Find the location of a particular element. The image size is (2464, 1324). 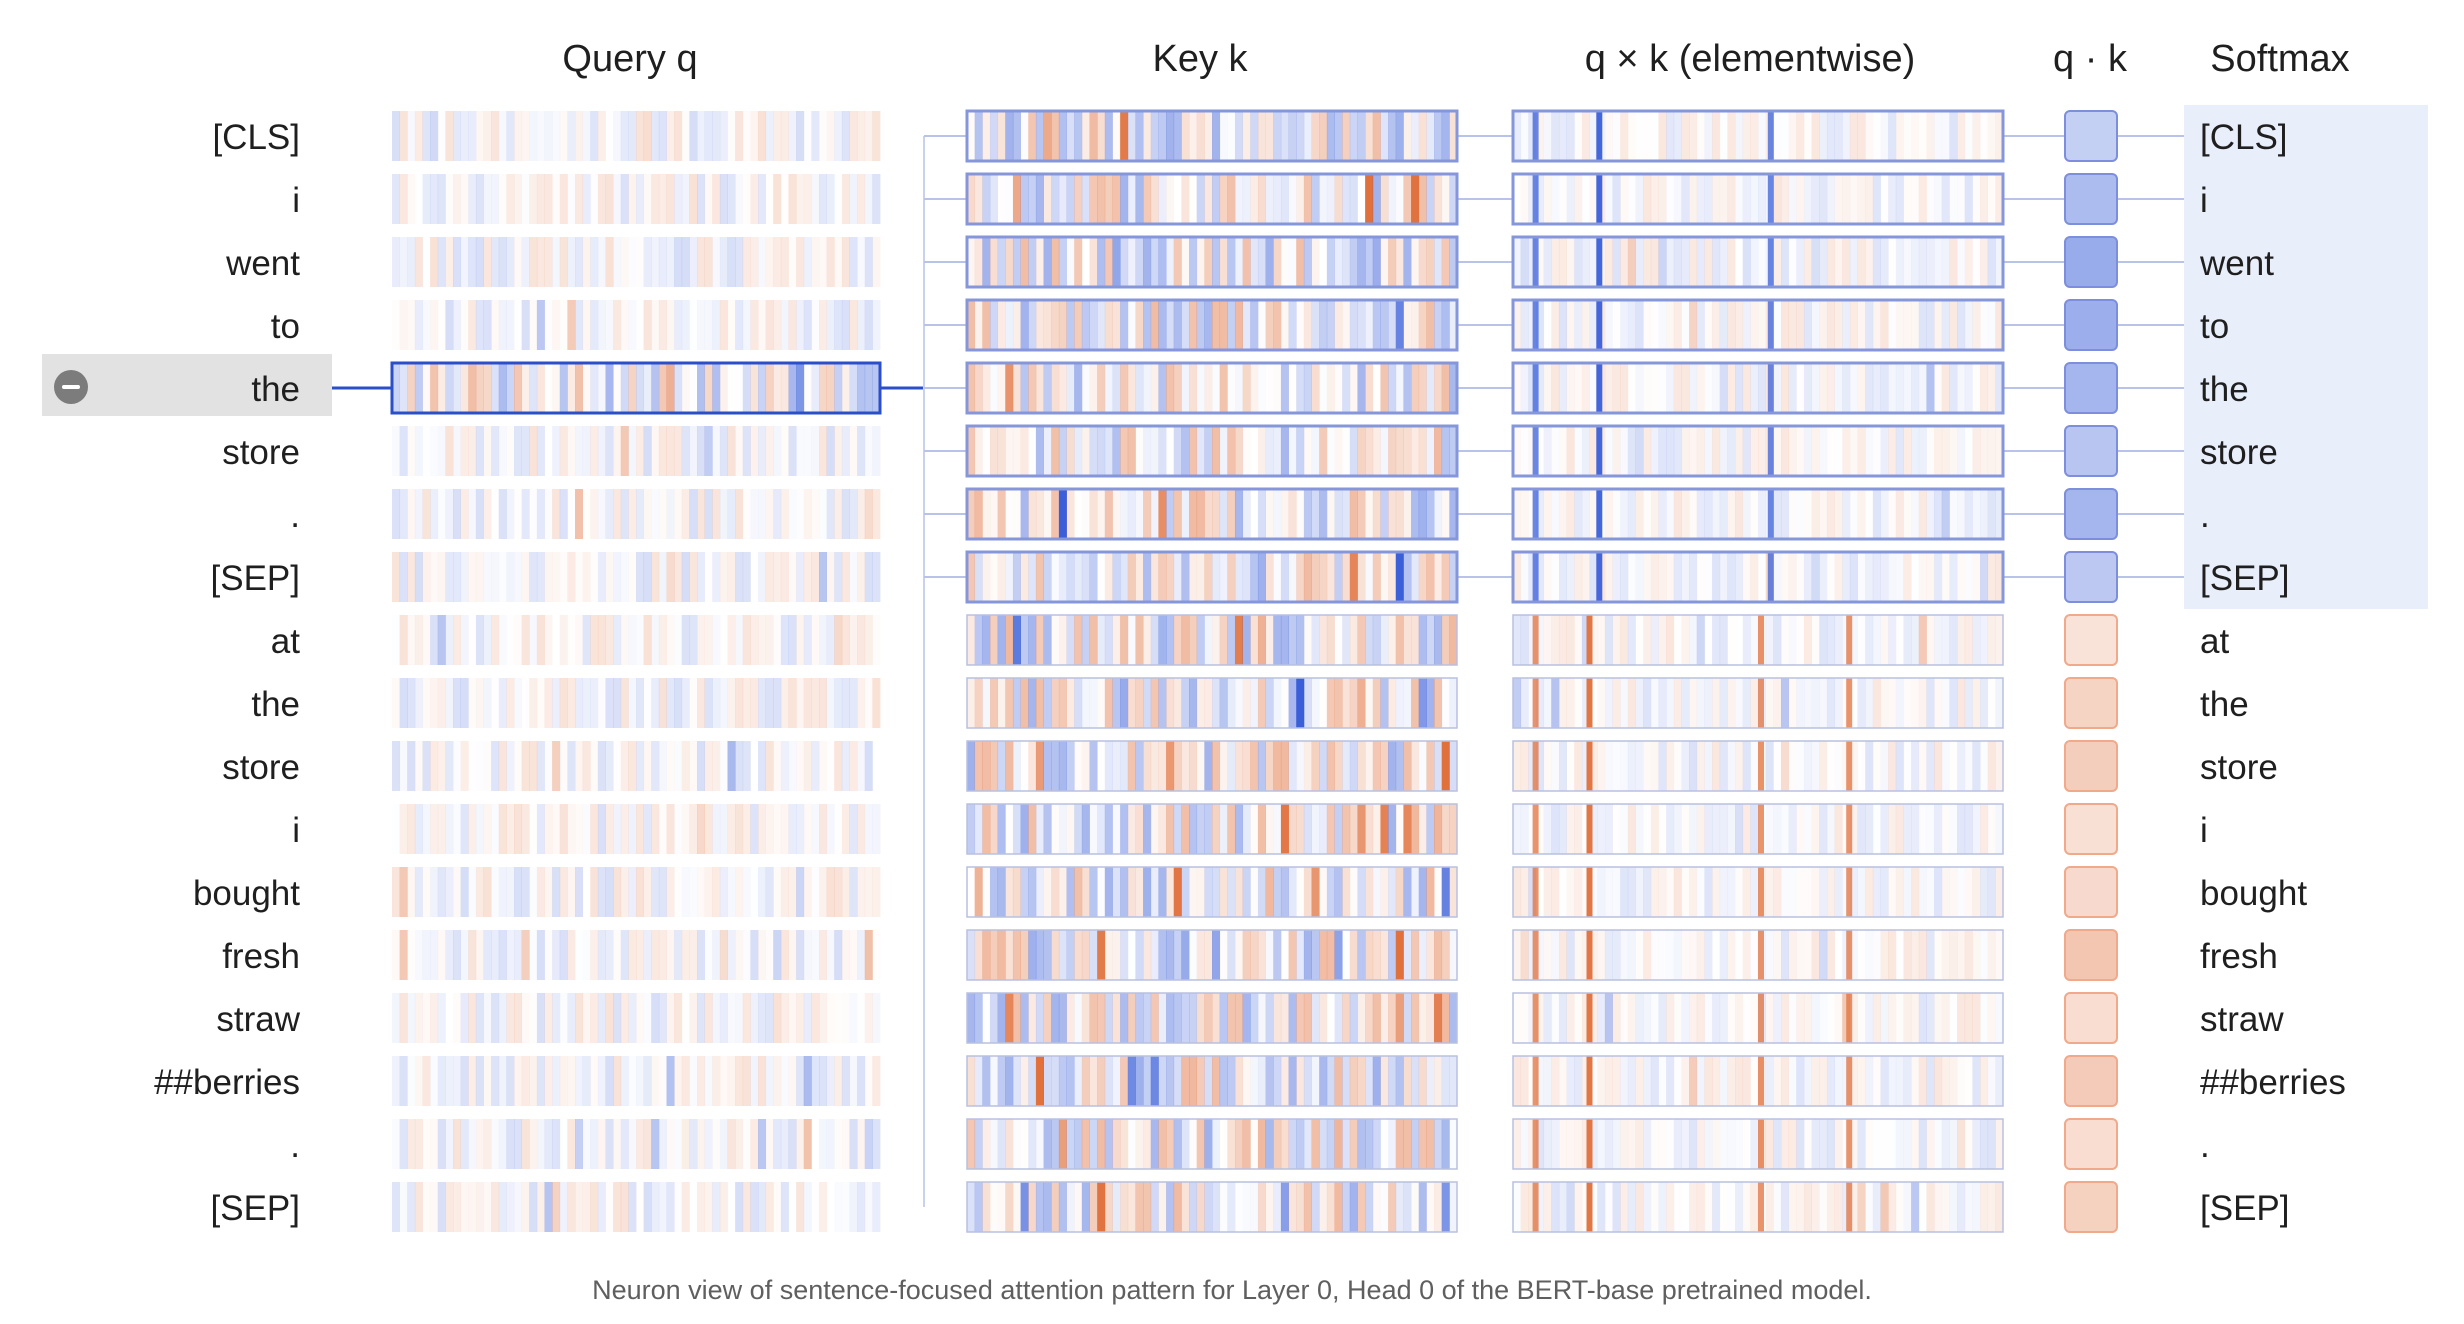

right-token: went is located at coordinates (2237, 263).